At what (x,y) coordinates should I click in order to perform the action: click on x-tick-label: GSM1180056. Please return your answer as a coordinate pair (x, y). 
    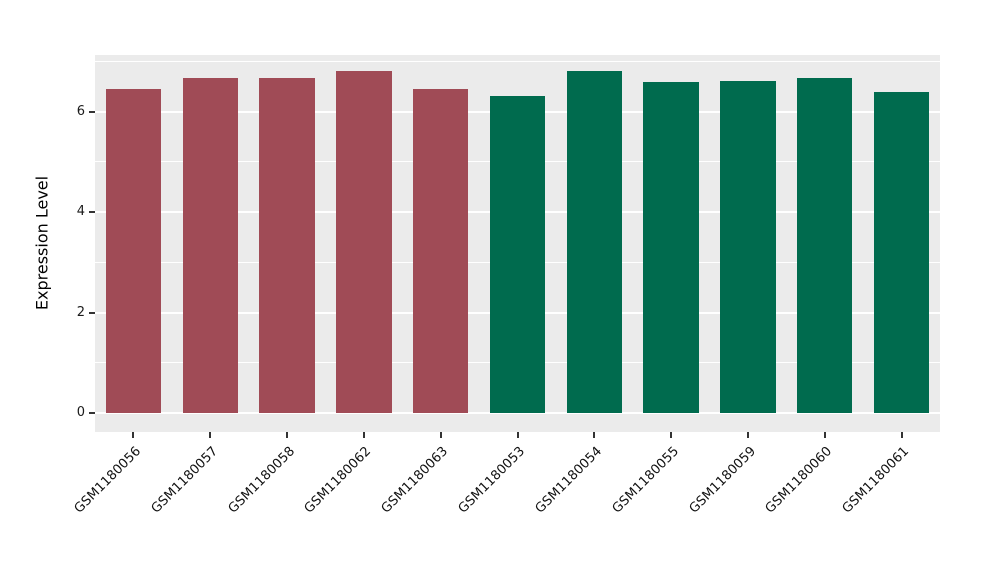
    Looking at the image, I should click on (108, 480).